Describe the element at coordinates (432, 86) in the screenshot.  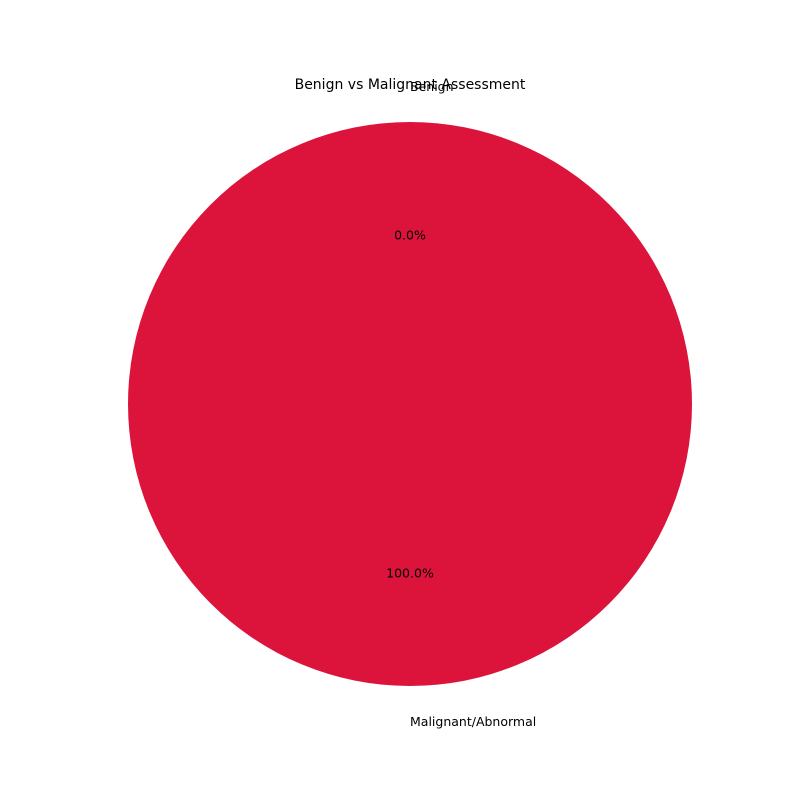
I see `slice-label-benign: Benign` at that location.